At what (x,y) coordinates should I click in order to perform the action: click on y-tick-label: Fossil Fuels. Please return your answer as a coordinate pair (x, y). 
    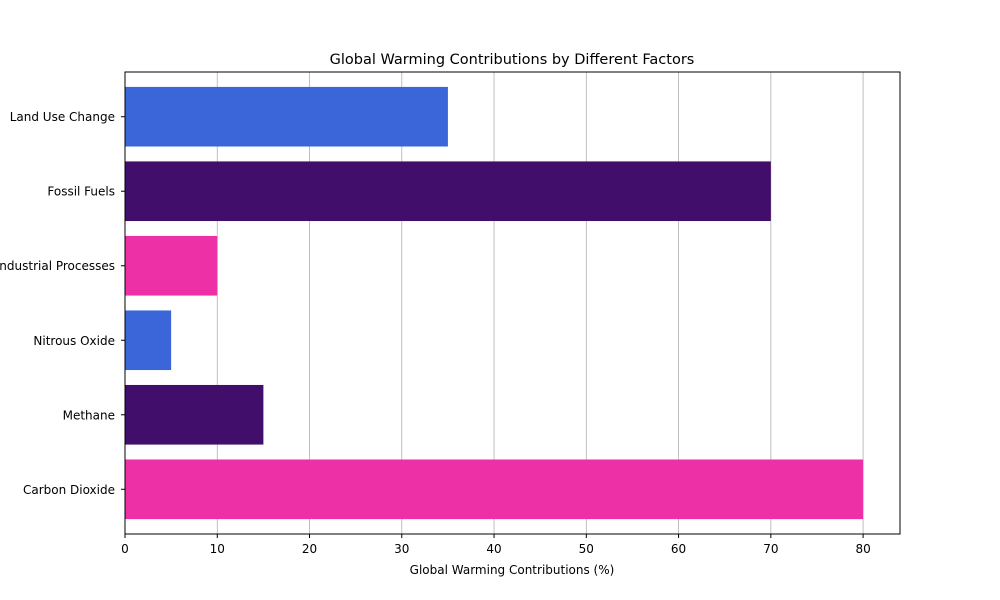
    Looking at the image, I should click on (81, 192).